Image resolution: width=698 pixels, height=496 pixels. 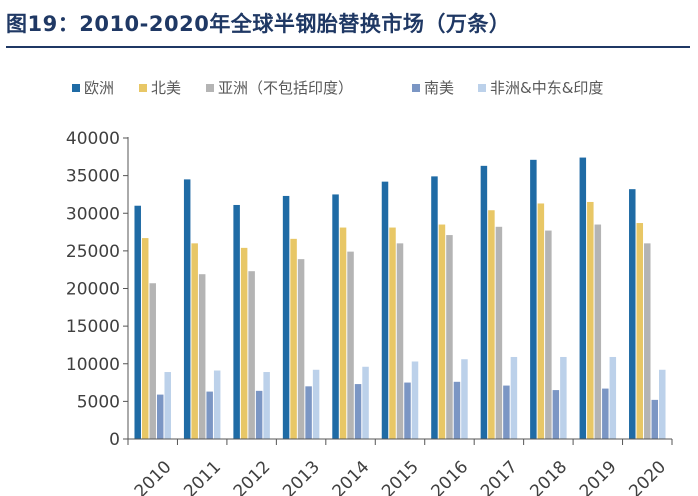 I want to click on x-tick-label: 2015, so click(x=400, y=476).